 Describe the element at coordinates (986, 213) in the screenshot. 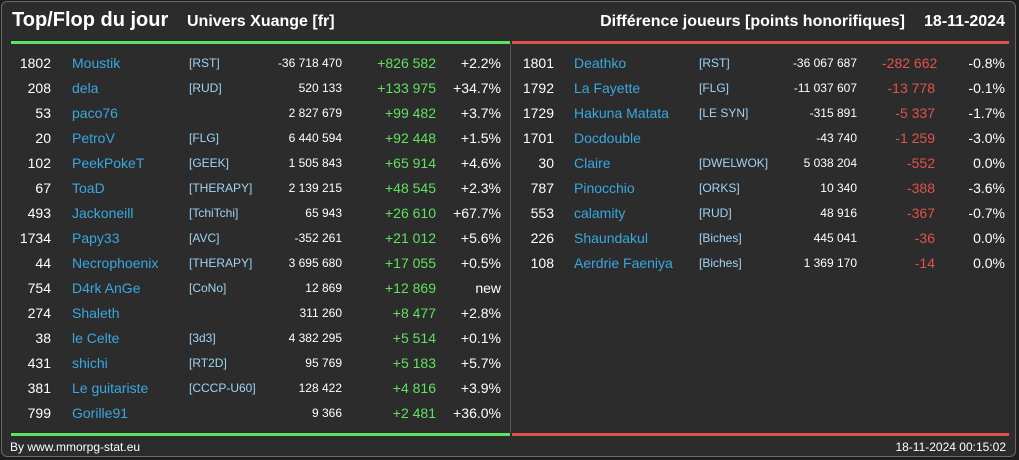

I see `cell-pct: -0.7%` at that location.